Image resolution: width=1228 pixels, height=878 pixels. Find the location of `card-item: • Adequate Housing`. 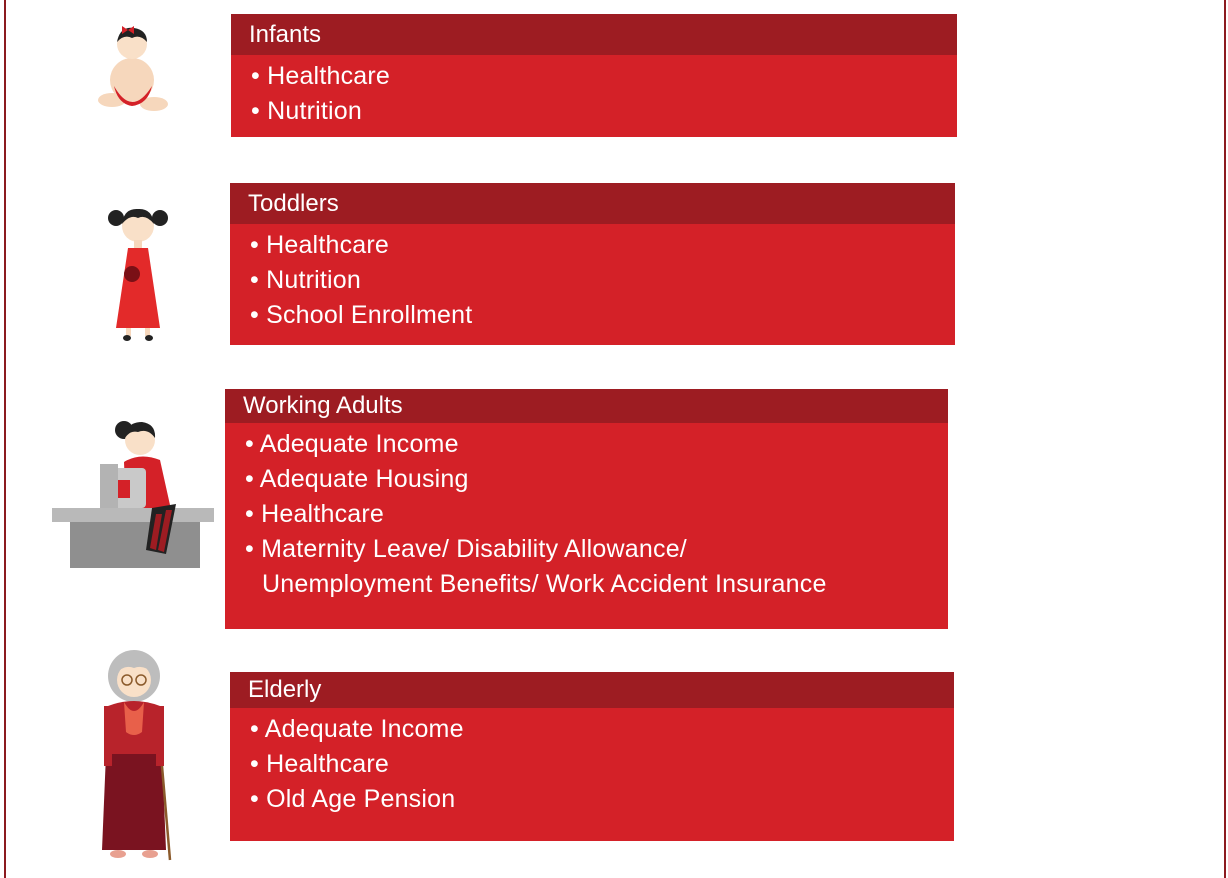

card-item: • Adequate Housing is located at coordinates (357, 479).